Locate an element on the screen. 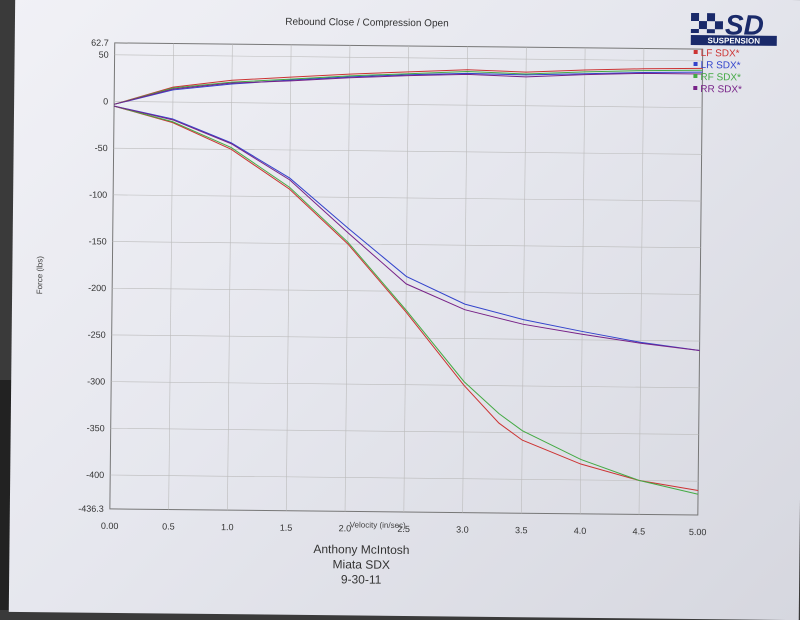 This screenshot has width=800, height=620. y-axis-label: Force (lbs) is located at coordinates (39, 275).